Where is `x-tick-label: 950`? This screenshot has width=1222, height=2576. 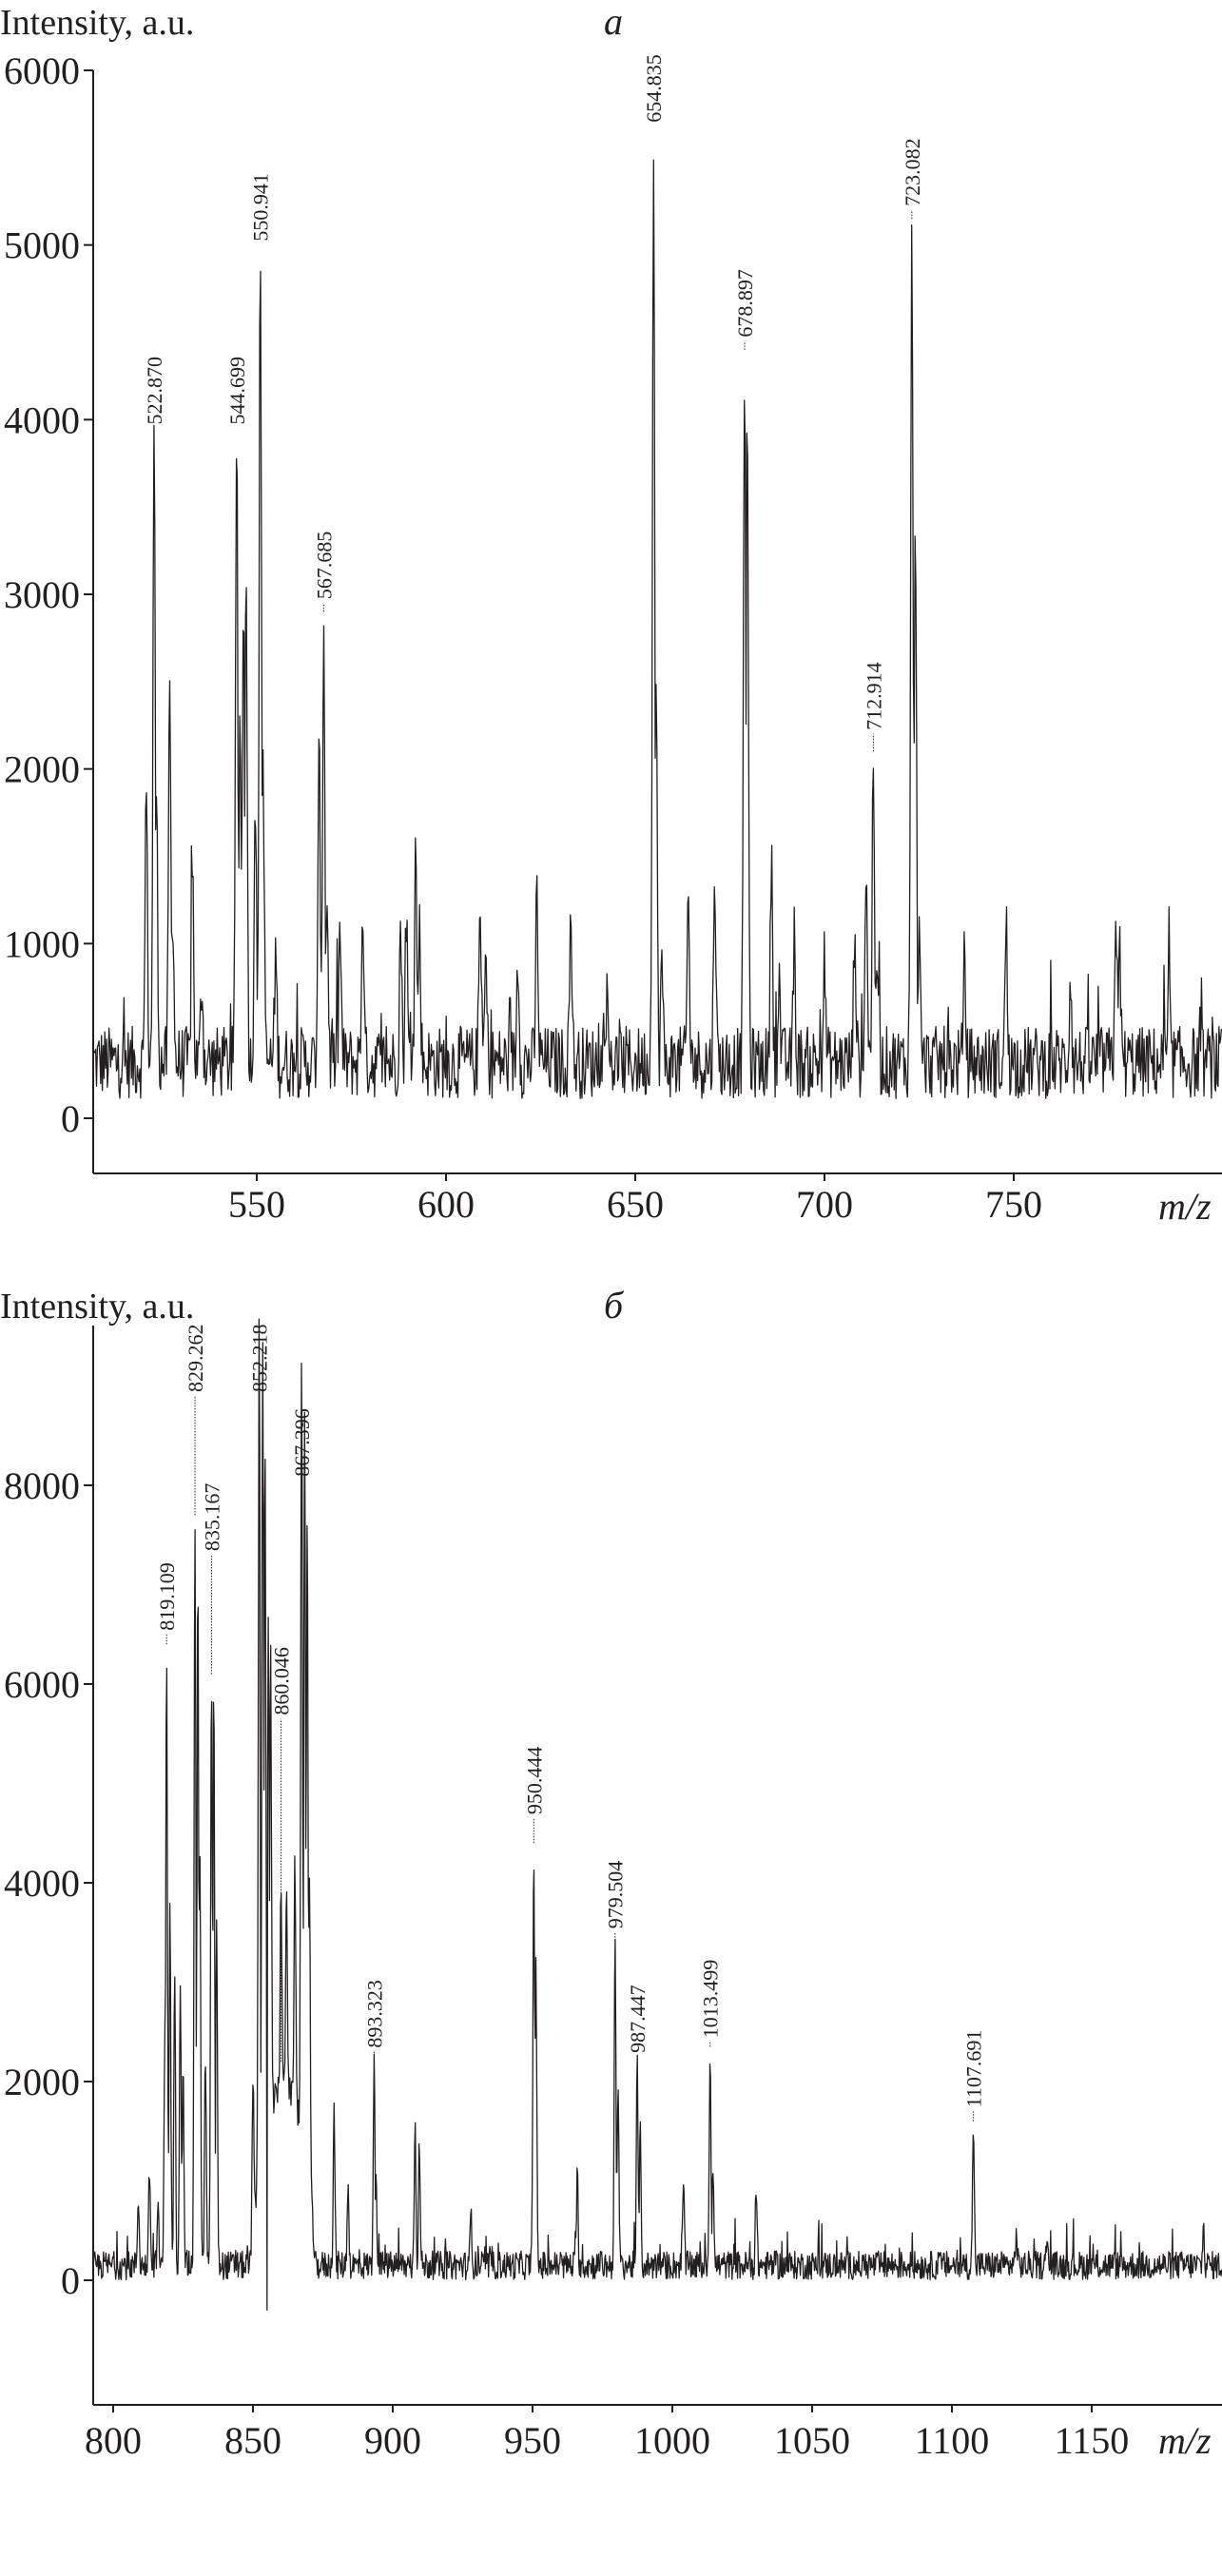 x-tick-label: 950 is located at coordinates (532, 2440).